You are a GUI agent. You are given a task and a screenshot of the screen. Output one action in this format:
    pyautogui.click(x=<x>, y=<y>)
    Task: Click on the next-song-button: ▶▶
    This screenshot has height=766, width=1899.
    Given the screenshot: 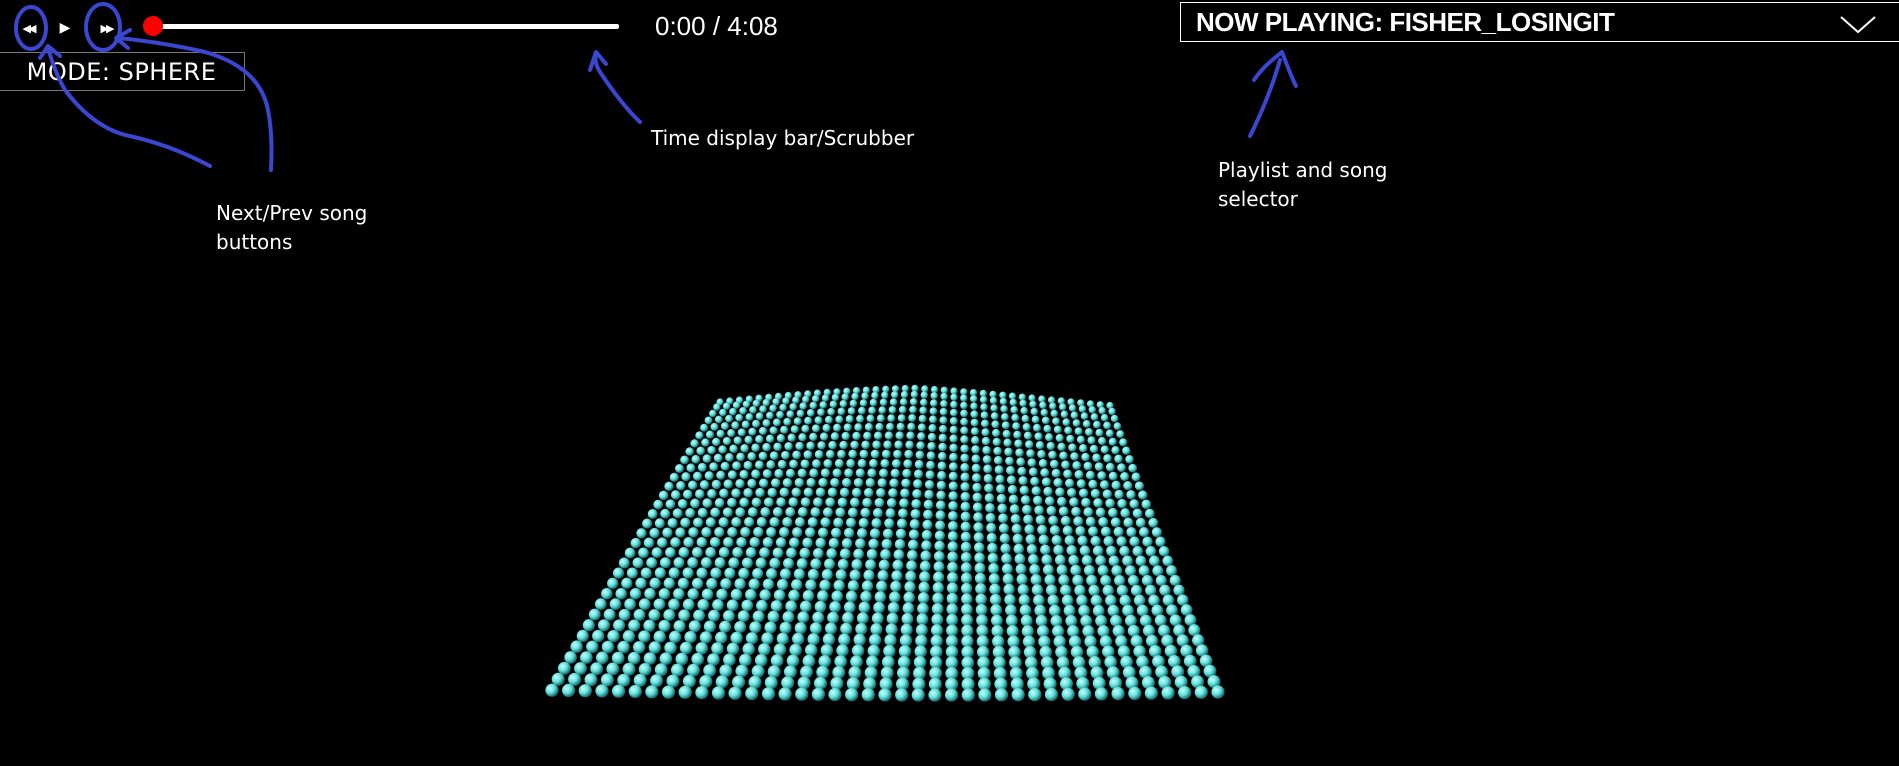 What is the action you would take?
    pyautogui.click(x=106, y=28)
    